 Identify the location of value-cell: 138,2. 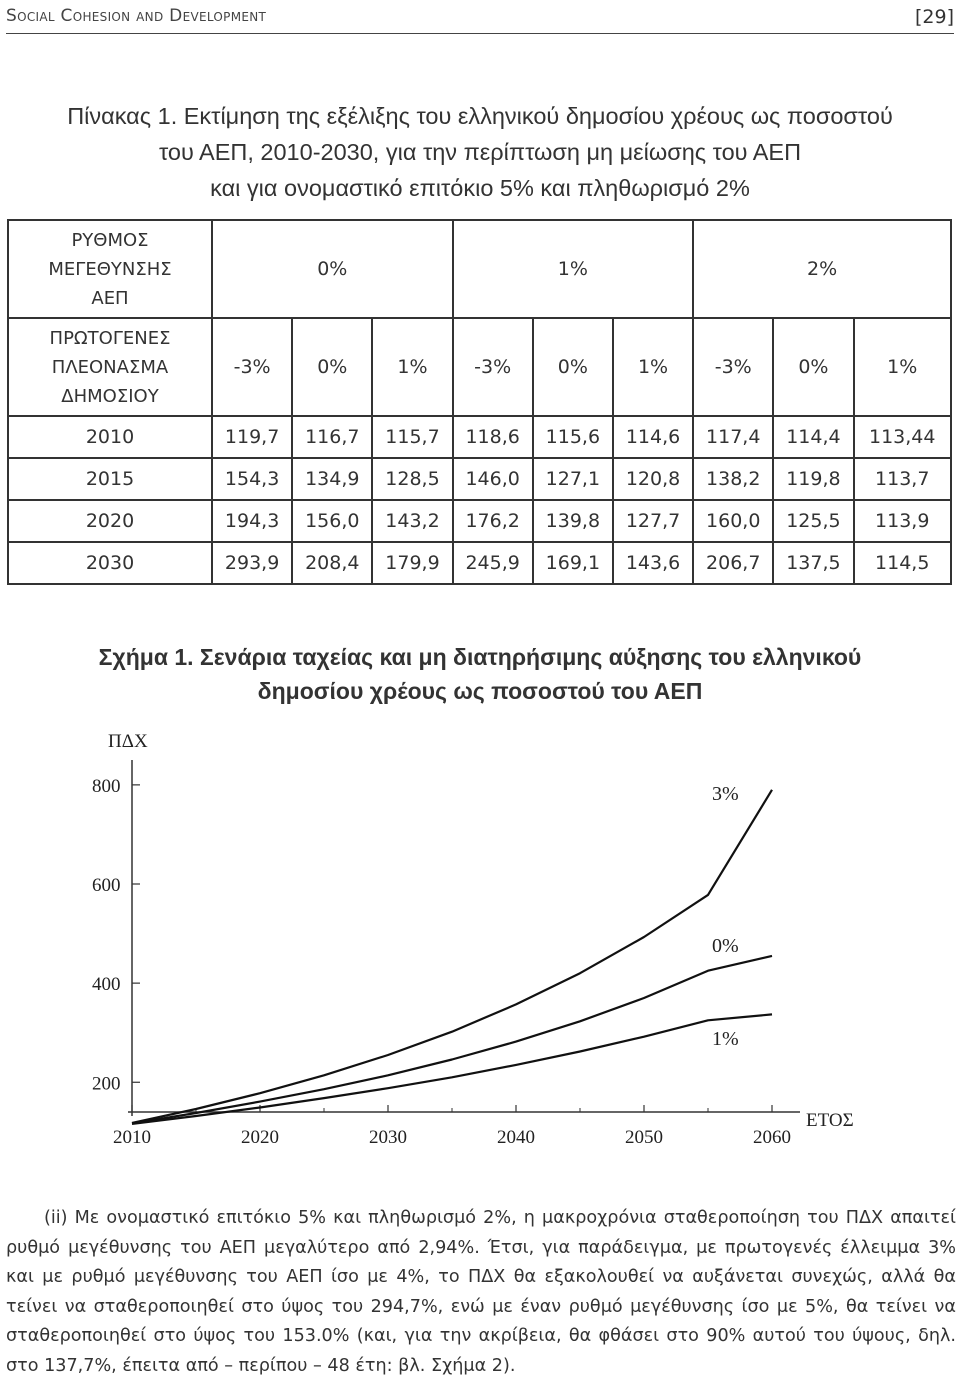
(733, 479).